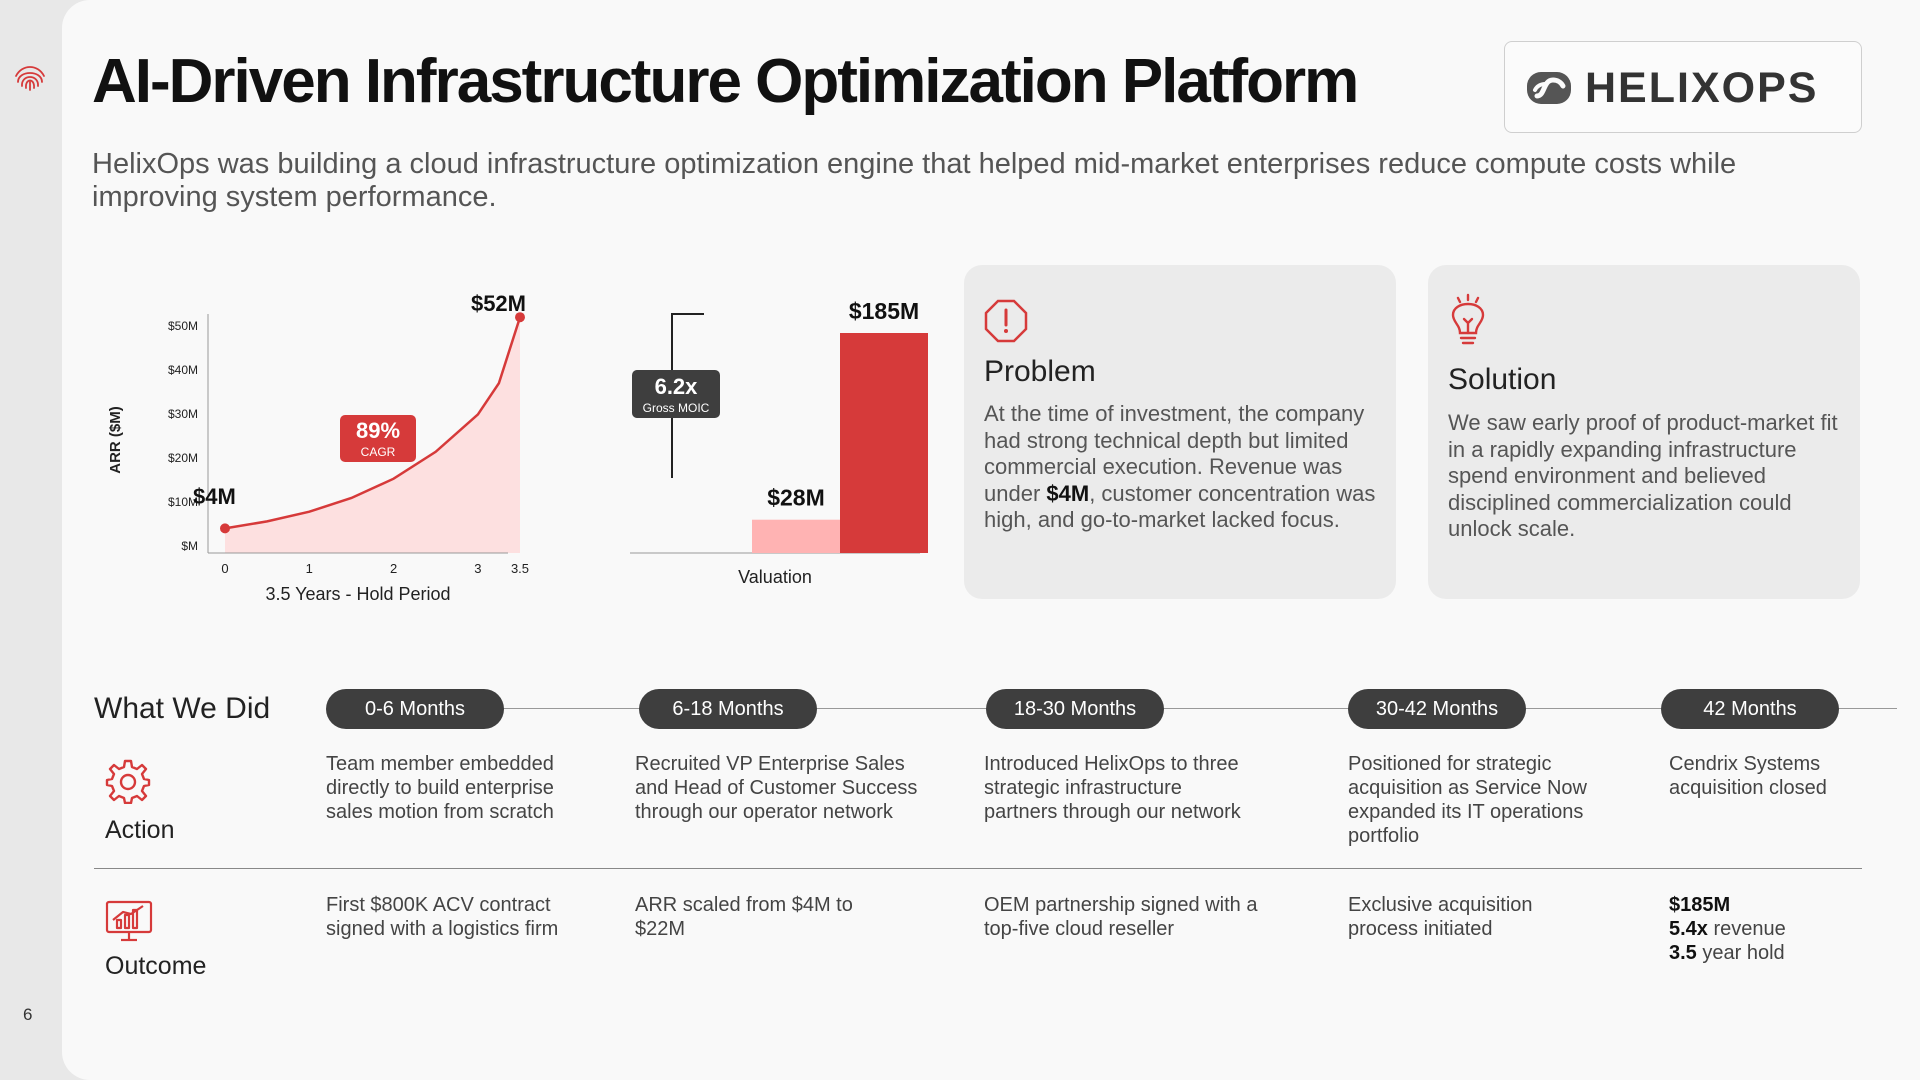 The image size is (1920, 1080). I want to click on valuation-bar-exit, so click(884, 443).